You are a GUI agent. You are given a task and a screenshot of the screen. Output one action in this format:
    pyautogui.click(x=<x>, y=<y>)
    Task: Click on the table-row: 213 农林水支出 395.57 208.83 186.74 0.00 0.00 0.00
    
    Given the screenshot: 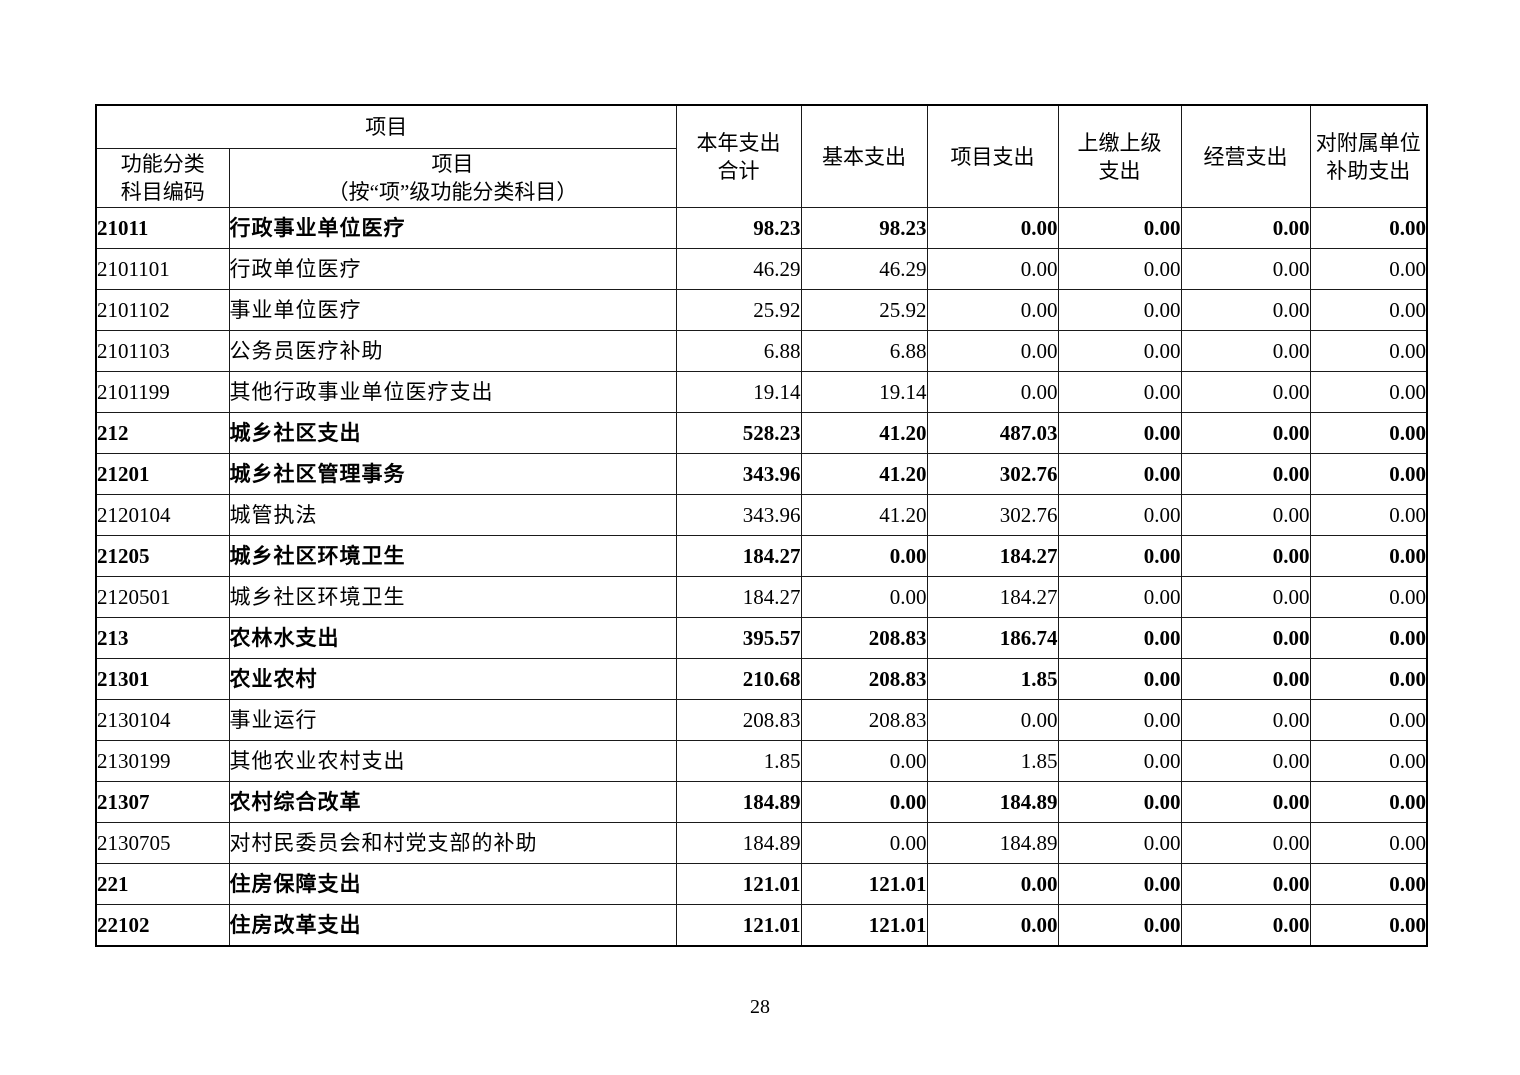 What is the action you would take?
    pyautogui.click(x=761, y=638)
    